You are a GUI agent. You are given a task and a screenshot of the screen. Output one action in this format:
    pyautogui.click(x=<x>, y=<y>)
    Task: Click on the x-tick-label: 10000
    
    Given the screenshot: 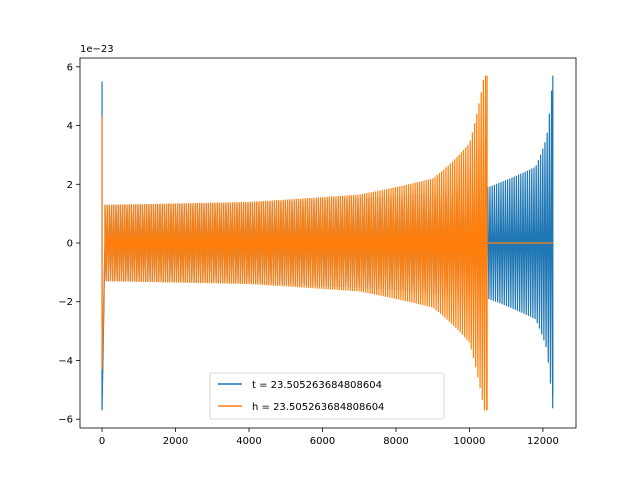 What is the action you would take?
    pyautogui.click(x=470, y=441)
    